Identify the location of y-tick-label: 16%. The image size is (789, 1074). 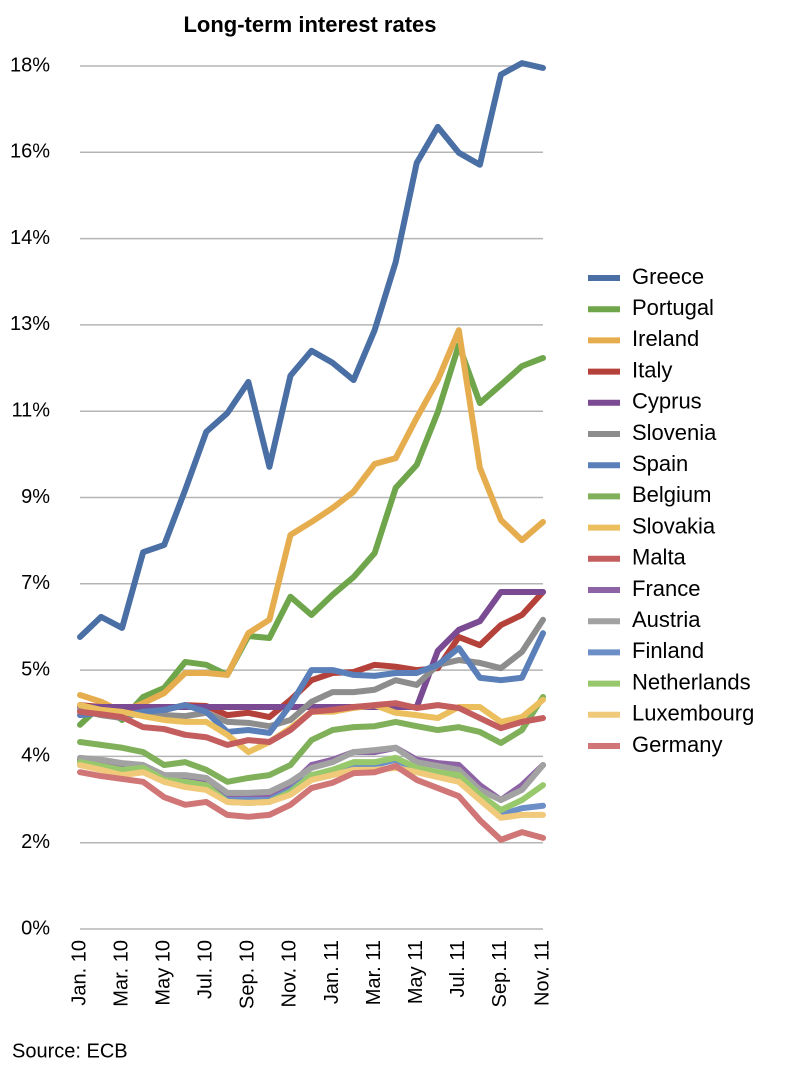
(30, 152).